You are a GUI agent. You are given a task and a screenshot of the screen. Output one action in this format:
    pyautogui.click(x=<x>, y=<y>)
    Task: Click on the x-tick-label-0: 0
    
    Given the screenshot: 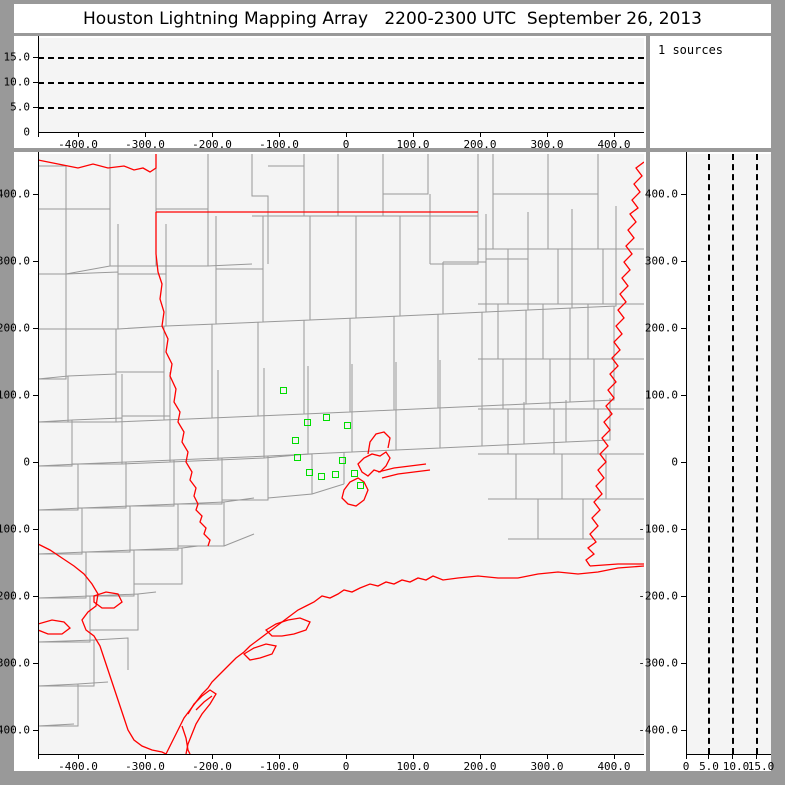 What is the action you would take?
    pyautogui.click(x=346, y=144)
    